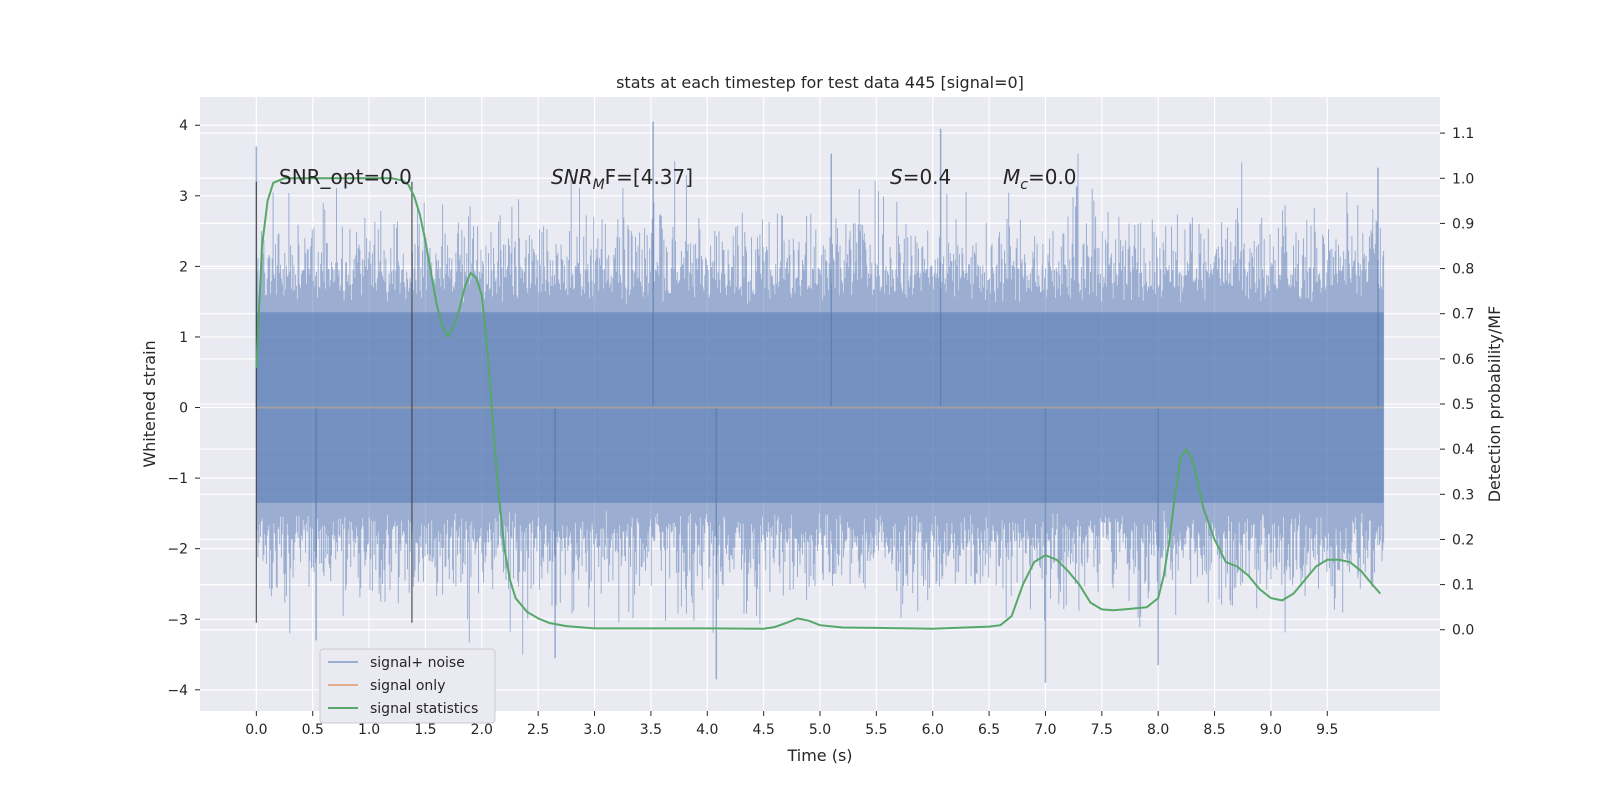 This screenshot has height=800, width=1600. What do you see at coordinates (482, 730) in the screenshot?
I see `x-tick-label-4: 2.0` at bounding box center [482, 730].